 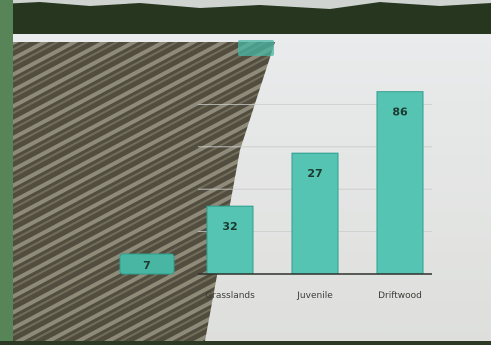 What do you see at coordinates (256, 48) in the screenshot?
I see `top-marker` at bounding box center [256, 48].